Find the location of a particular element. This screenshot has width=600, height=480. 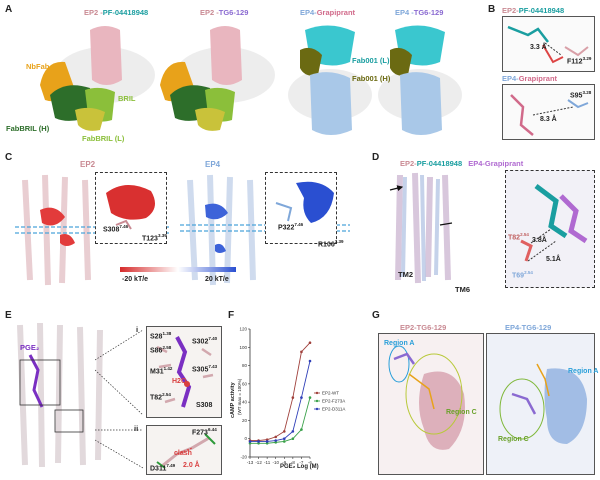

panel-a-title-4: EP4 -TG6-129 is located at coordinates (419, 12).